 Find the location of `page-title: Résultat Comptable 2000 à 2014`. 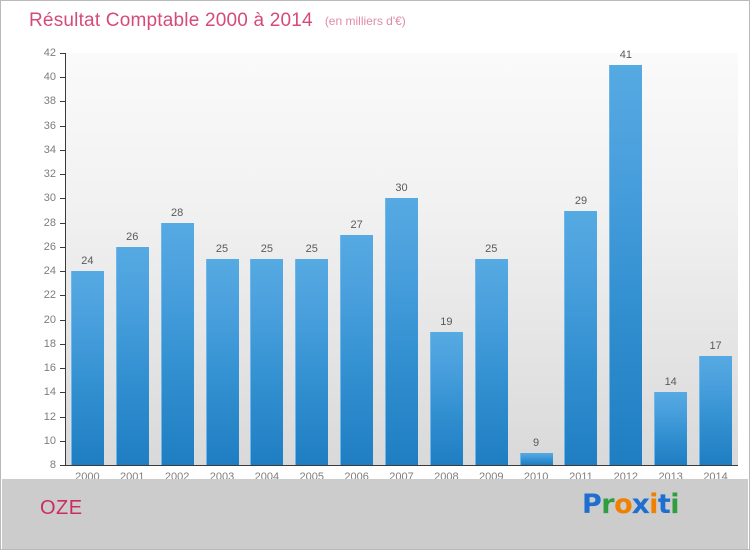

page-title: Résultat Comptable 2000 à 2014 is located at coordinates (171, 20).